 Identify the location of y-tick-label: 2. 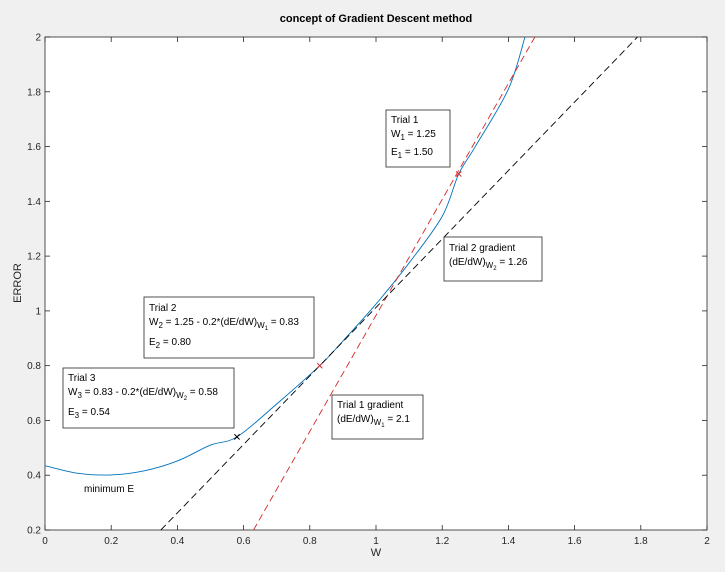
(38, 38).